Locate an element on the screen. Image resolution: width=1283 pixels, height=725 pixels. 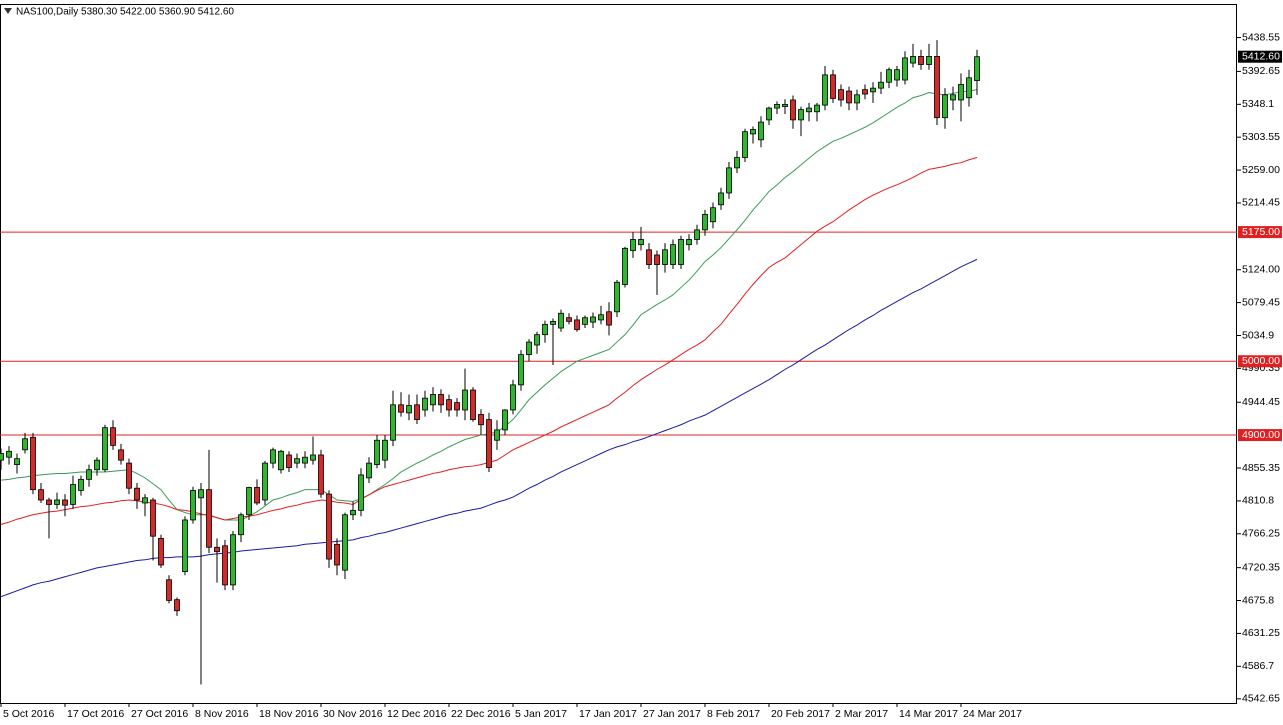
y-tick-label: 5348.1 is located at coordinates (1258, 104).